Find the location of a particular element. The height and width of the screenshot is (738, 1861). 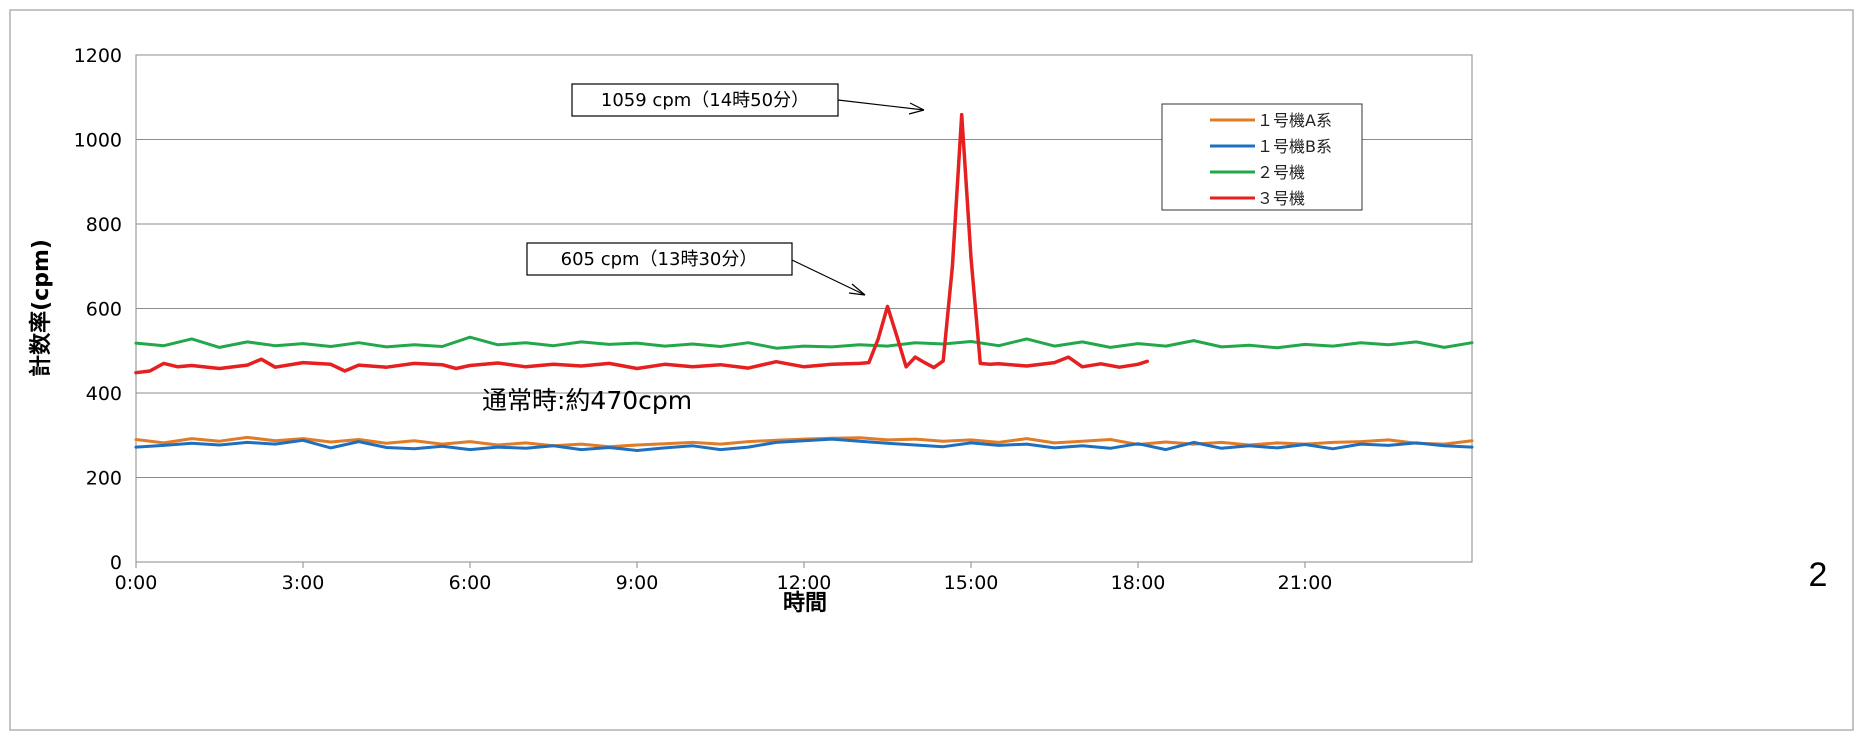

legend: １号機A系 １号機B系 ２号機 ３号機 is located at coordinates (1262, 157).